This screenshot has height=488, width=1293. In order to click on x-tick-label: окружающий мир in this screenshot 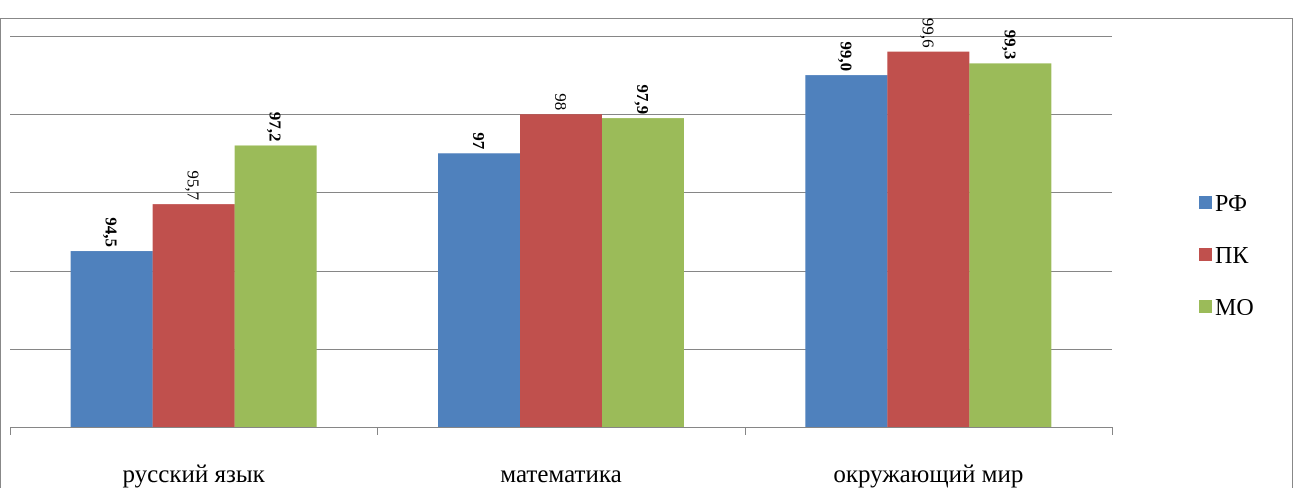, I will do `click(928, 474)`.